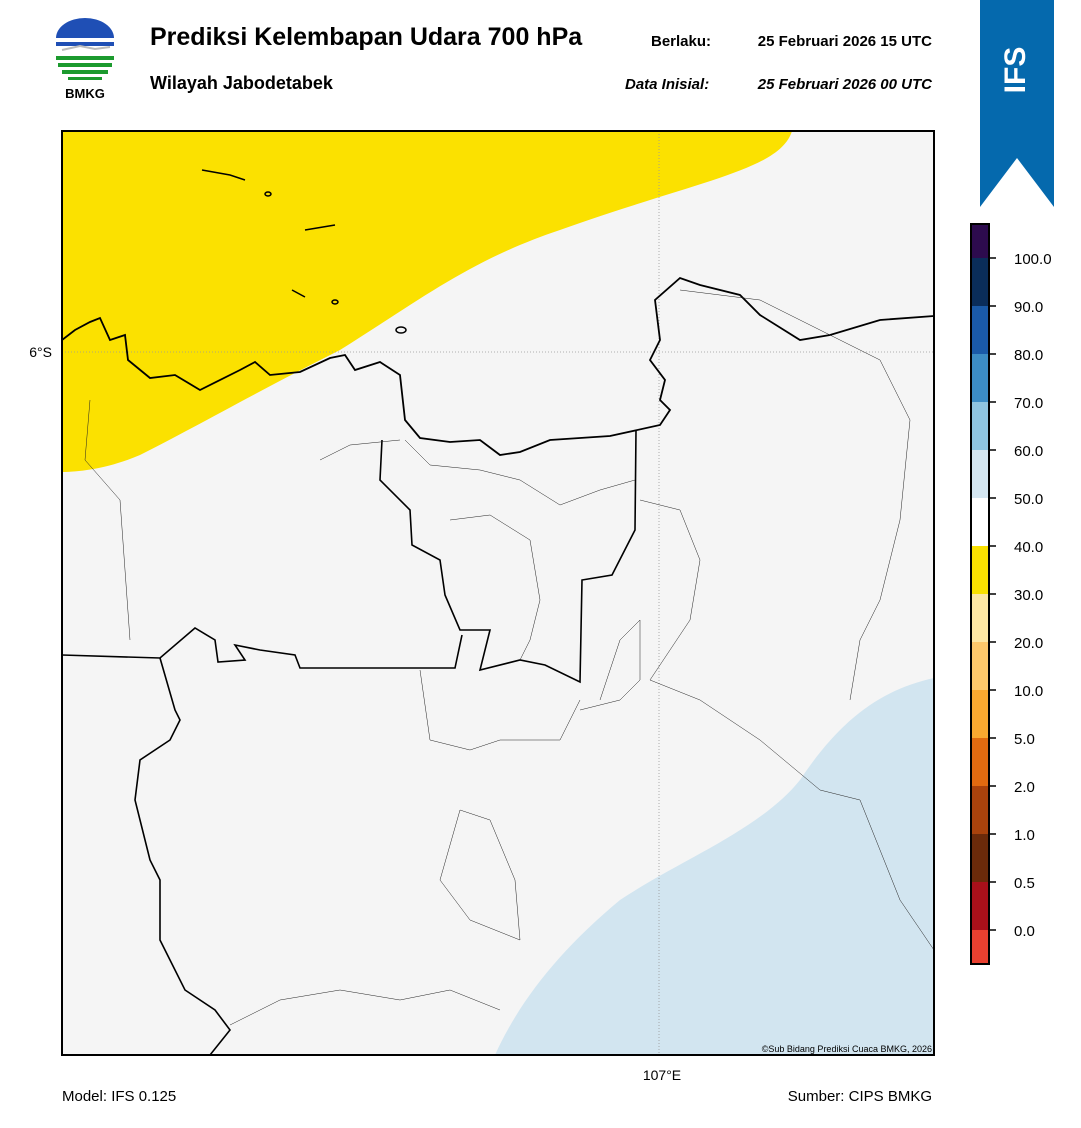  What do you see at coordinates (366, 37) in the screenshot?
I see `title: Prediksi Kelembapan Udara 700 hPa` at bounding box center [366, 37].